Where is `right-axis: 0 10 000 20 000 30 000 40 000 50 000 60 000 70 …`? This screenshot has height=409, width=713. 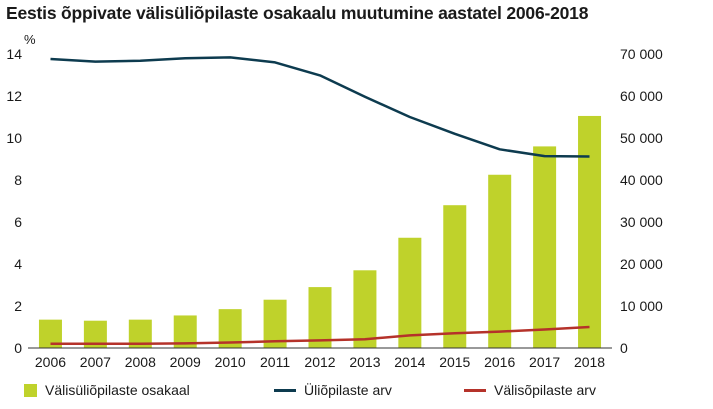 right-axis: 0 10 000 20 000 30 000 40 000 50 000 60 000 70 … is located at coordinates (641, 201).